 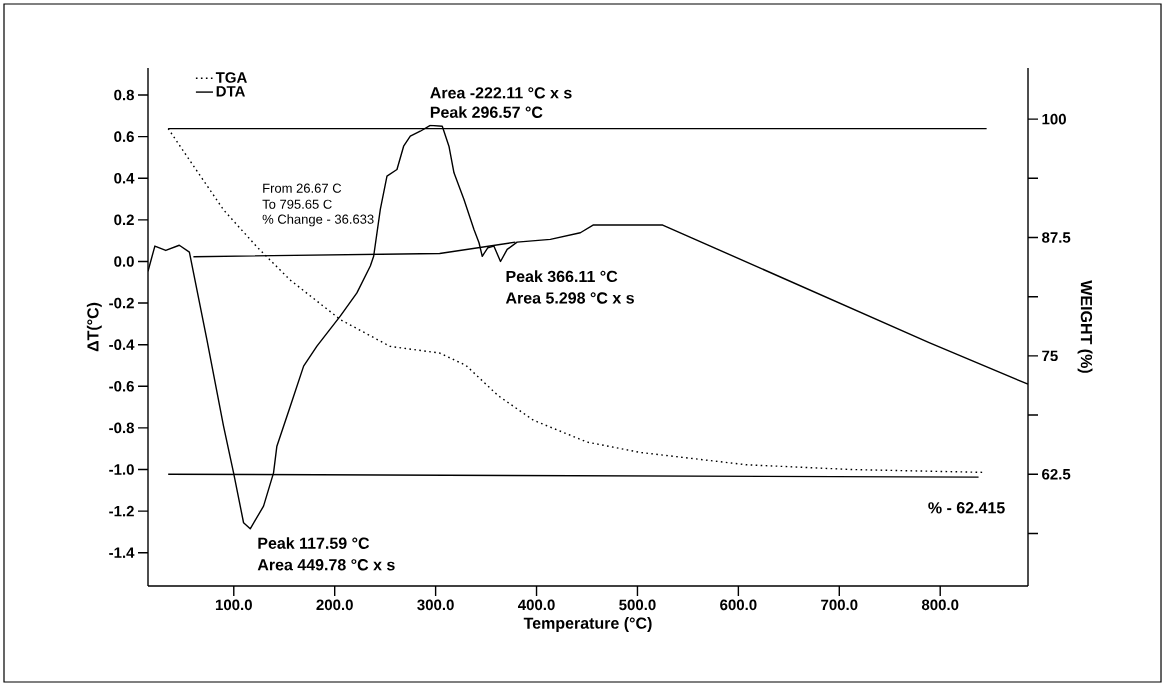 I want to click on y-tick-label: -1.2, so click(x=121, y=511).